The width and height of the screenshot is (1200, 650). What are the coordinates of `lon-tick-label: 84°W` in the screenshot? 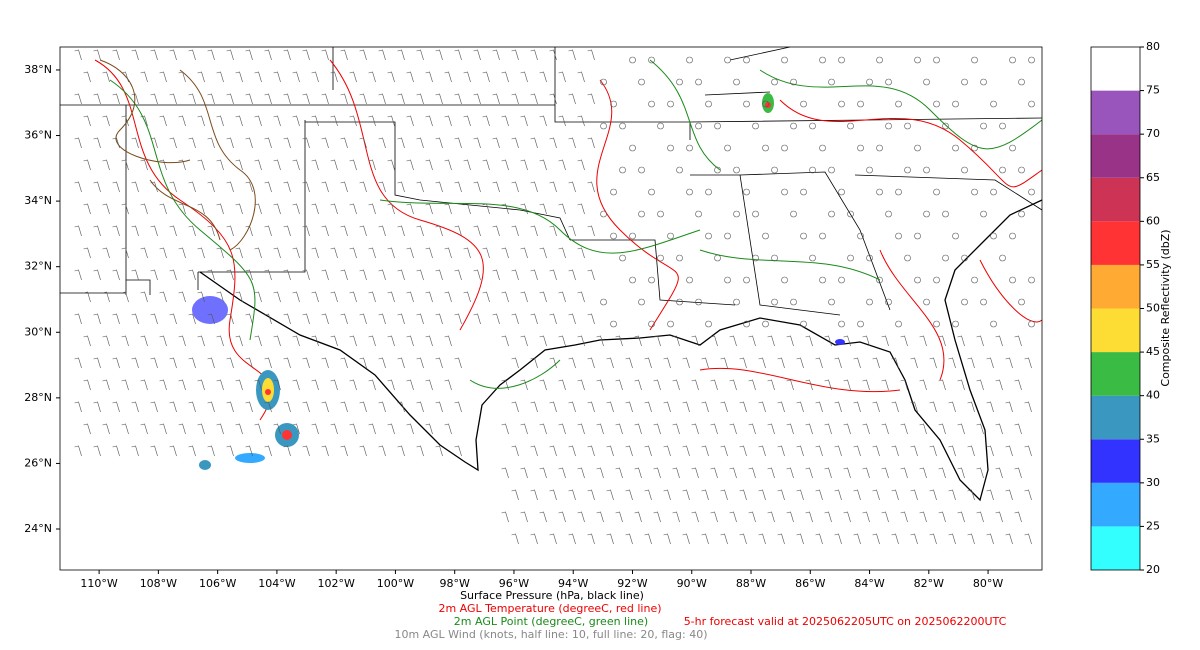 It's located at (869, 583).